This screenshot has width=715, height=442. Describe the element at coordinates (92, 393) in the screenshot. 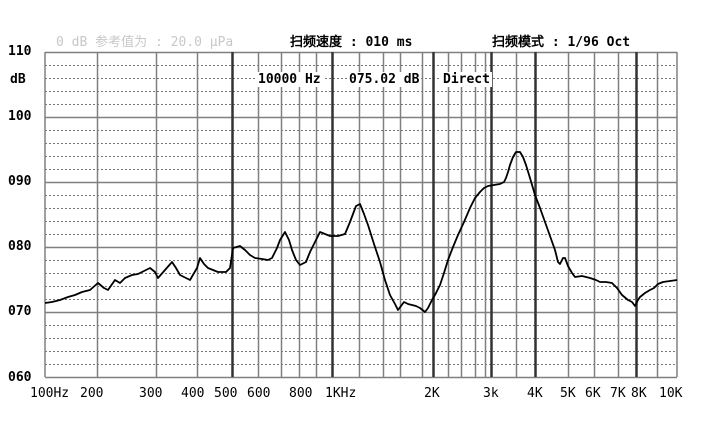

I see `x-tick: 200` at that location.